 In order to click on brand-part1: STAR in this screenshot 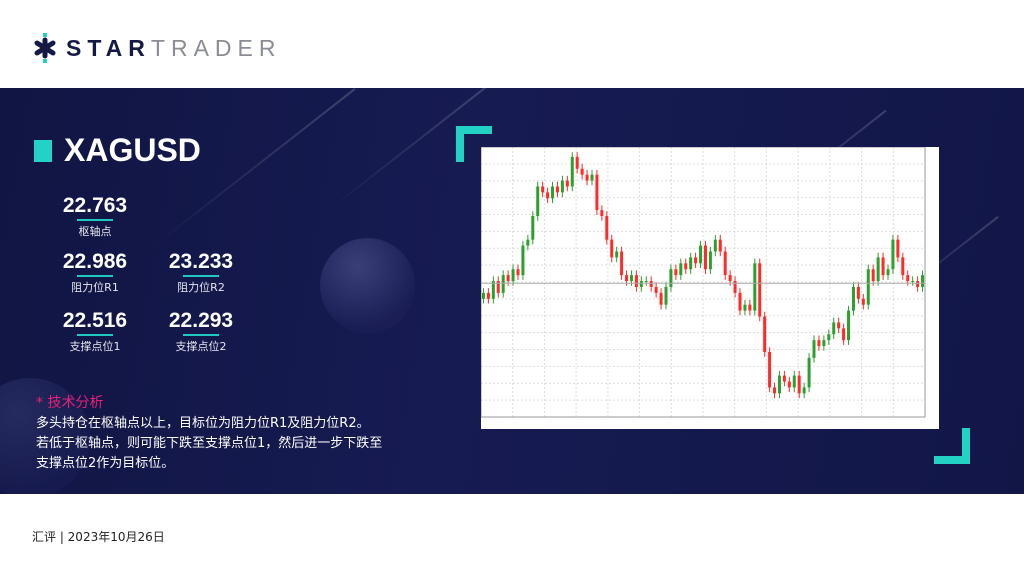, I will do `click(108, 47)`.